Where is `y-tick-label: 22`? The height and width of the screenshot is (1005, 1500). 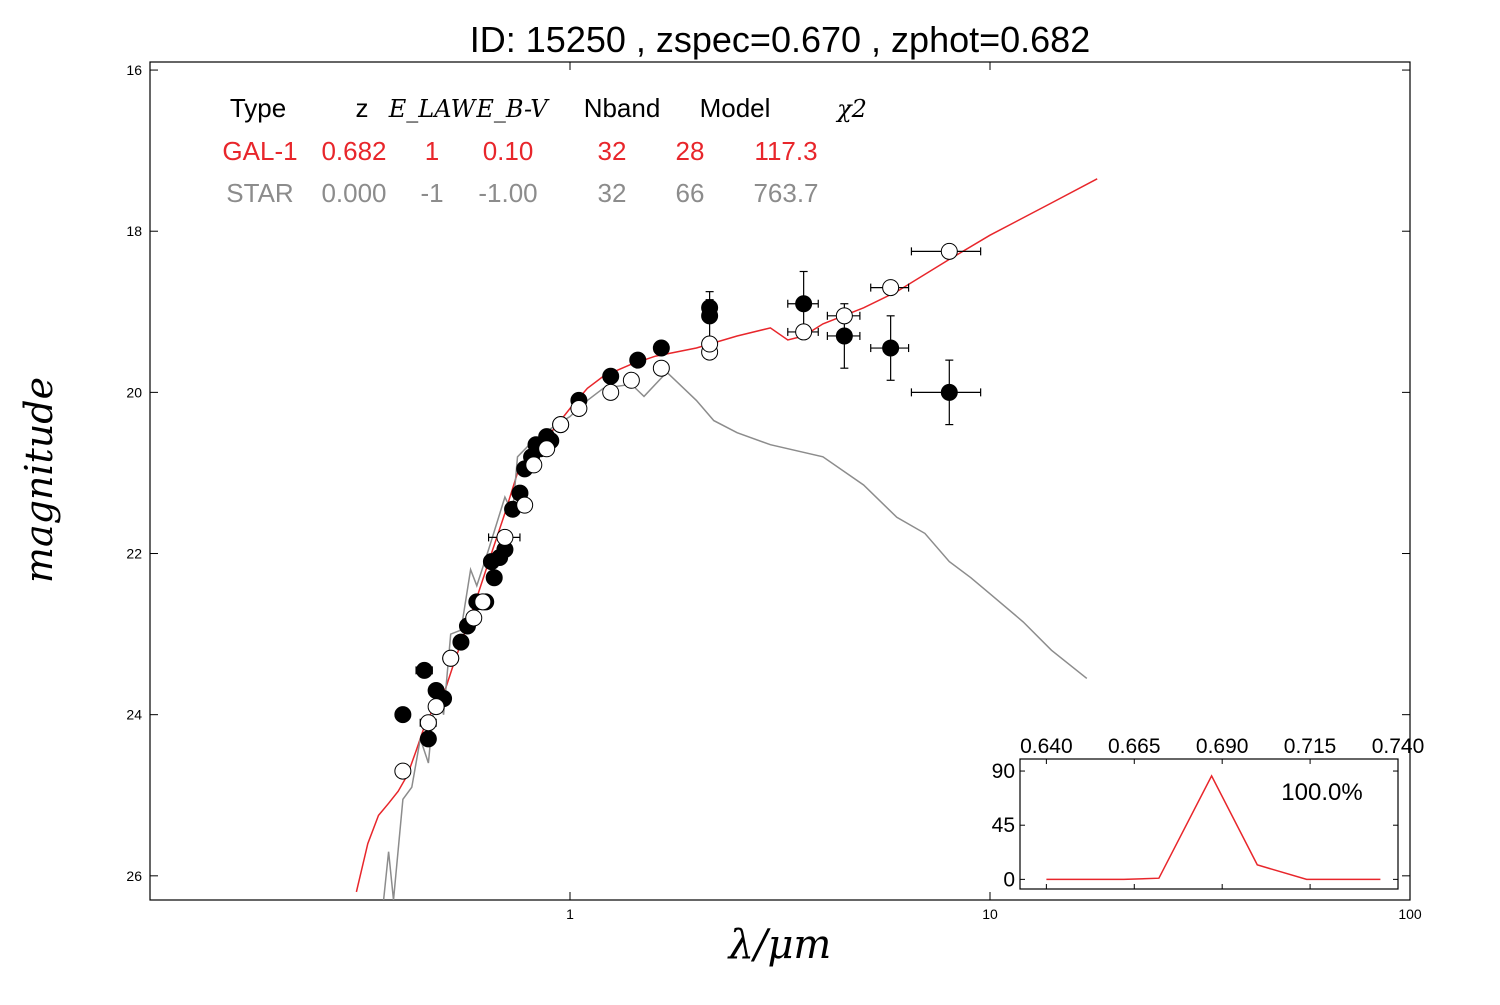 y-tick-label: 22 is located at coordinates (134, 554).